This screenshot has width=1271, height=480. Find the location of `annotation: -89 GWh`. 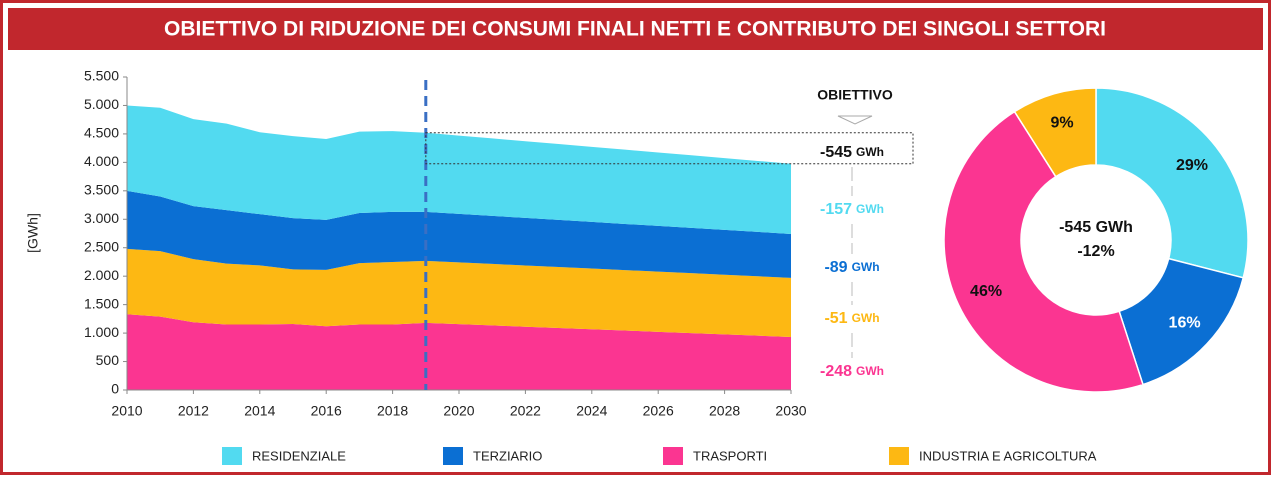

annotation: -89 GWh is located at coordinates (851, 267).